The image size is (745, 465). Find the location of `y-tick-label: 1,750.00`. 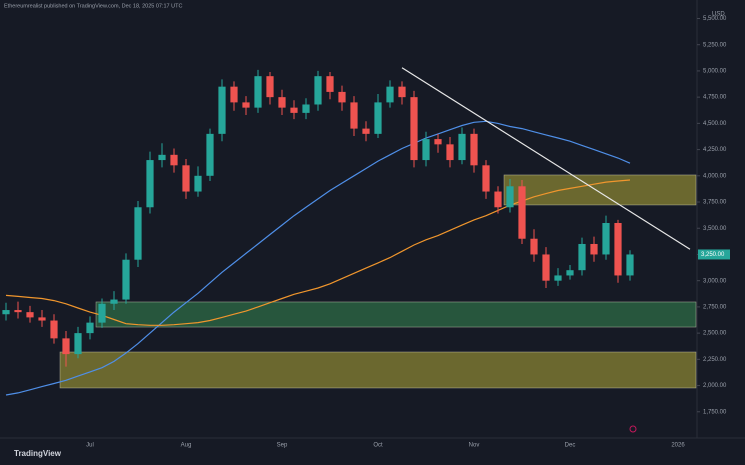

y-tick-label: 1,750.00 is located at coordinates (715, 412).